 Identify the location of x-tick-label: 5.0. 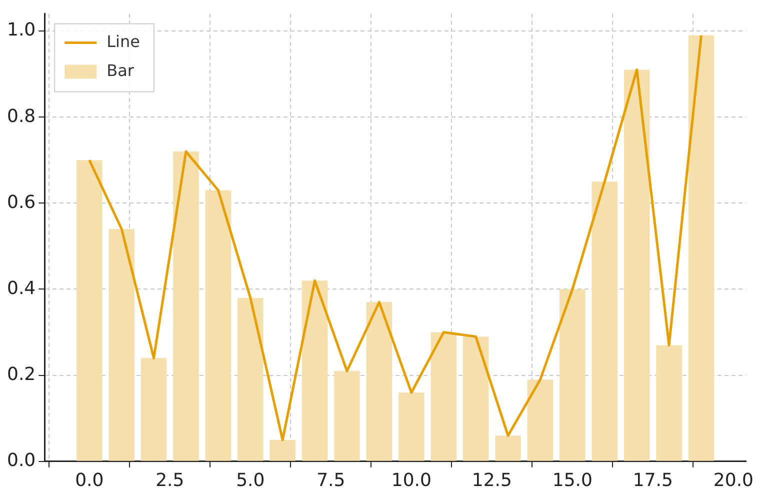
(250, 480).